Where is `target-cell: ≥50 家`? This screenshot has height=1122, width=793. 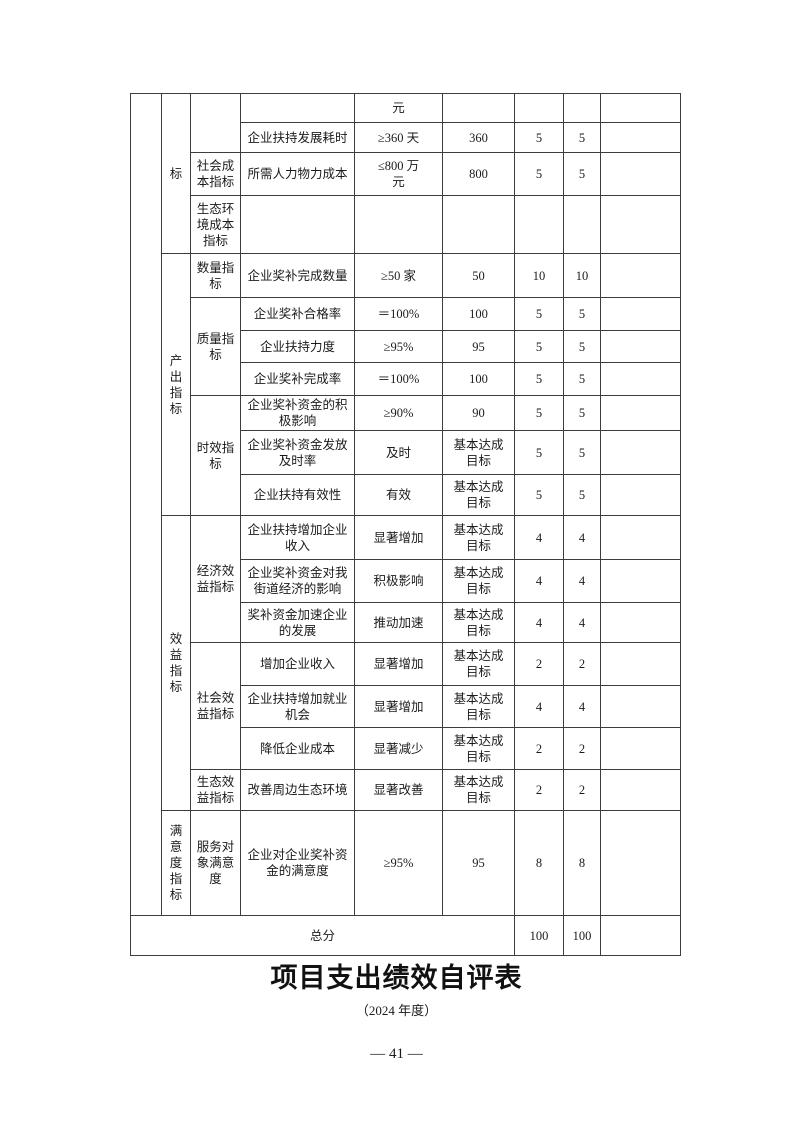 target-cell: ≥50 家 is located at coordinates (398, 275).